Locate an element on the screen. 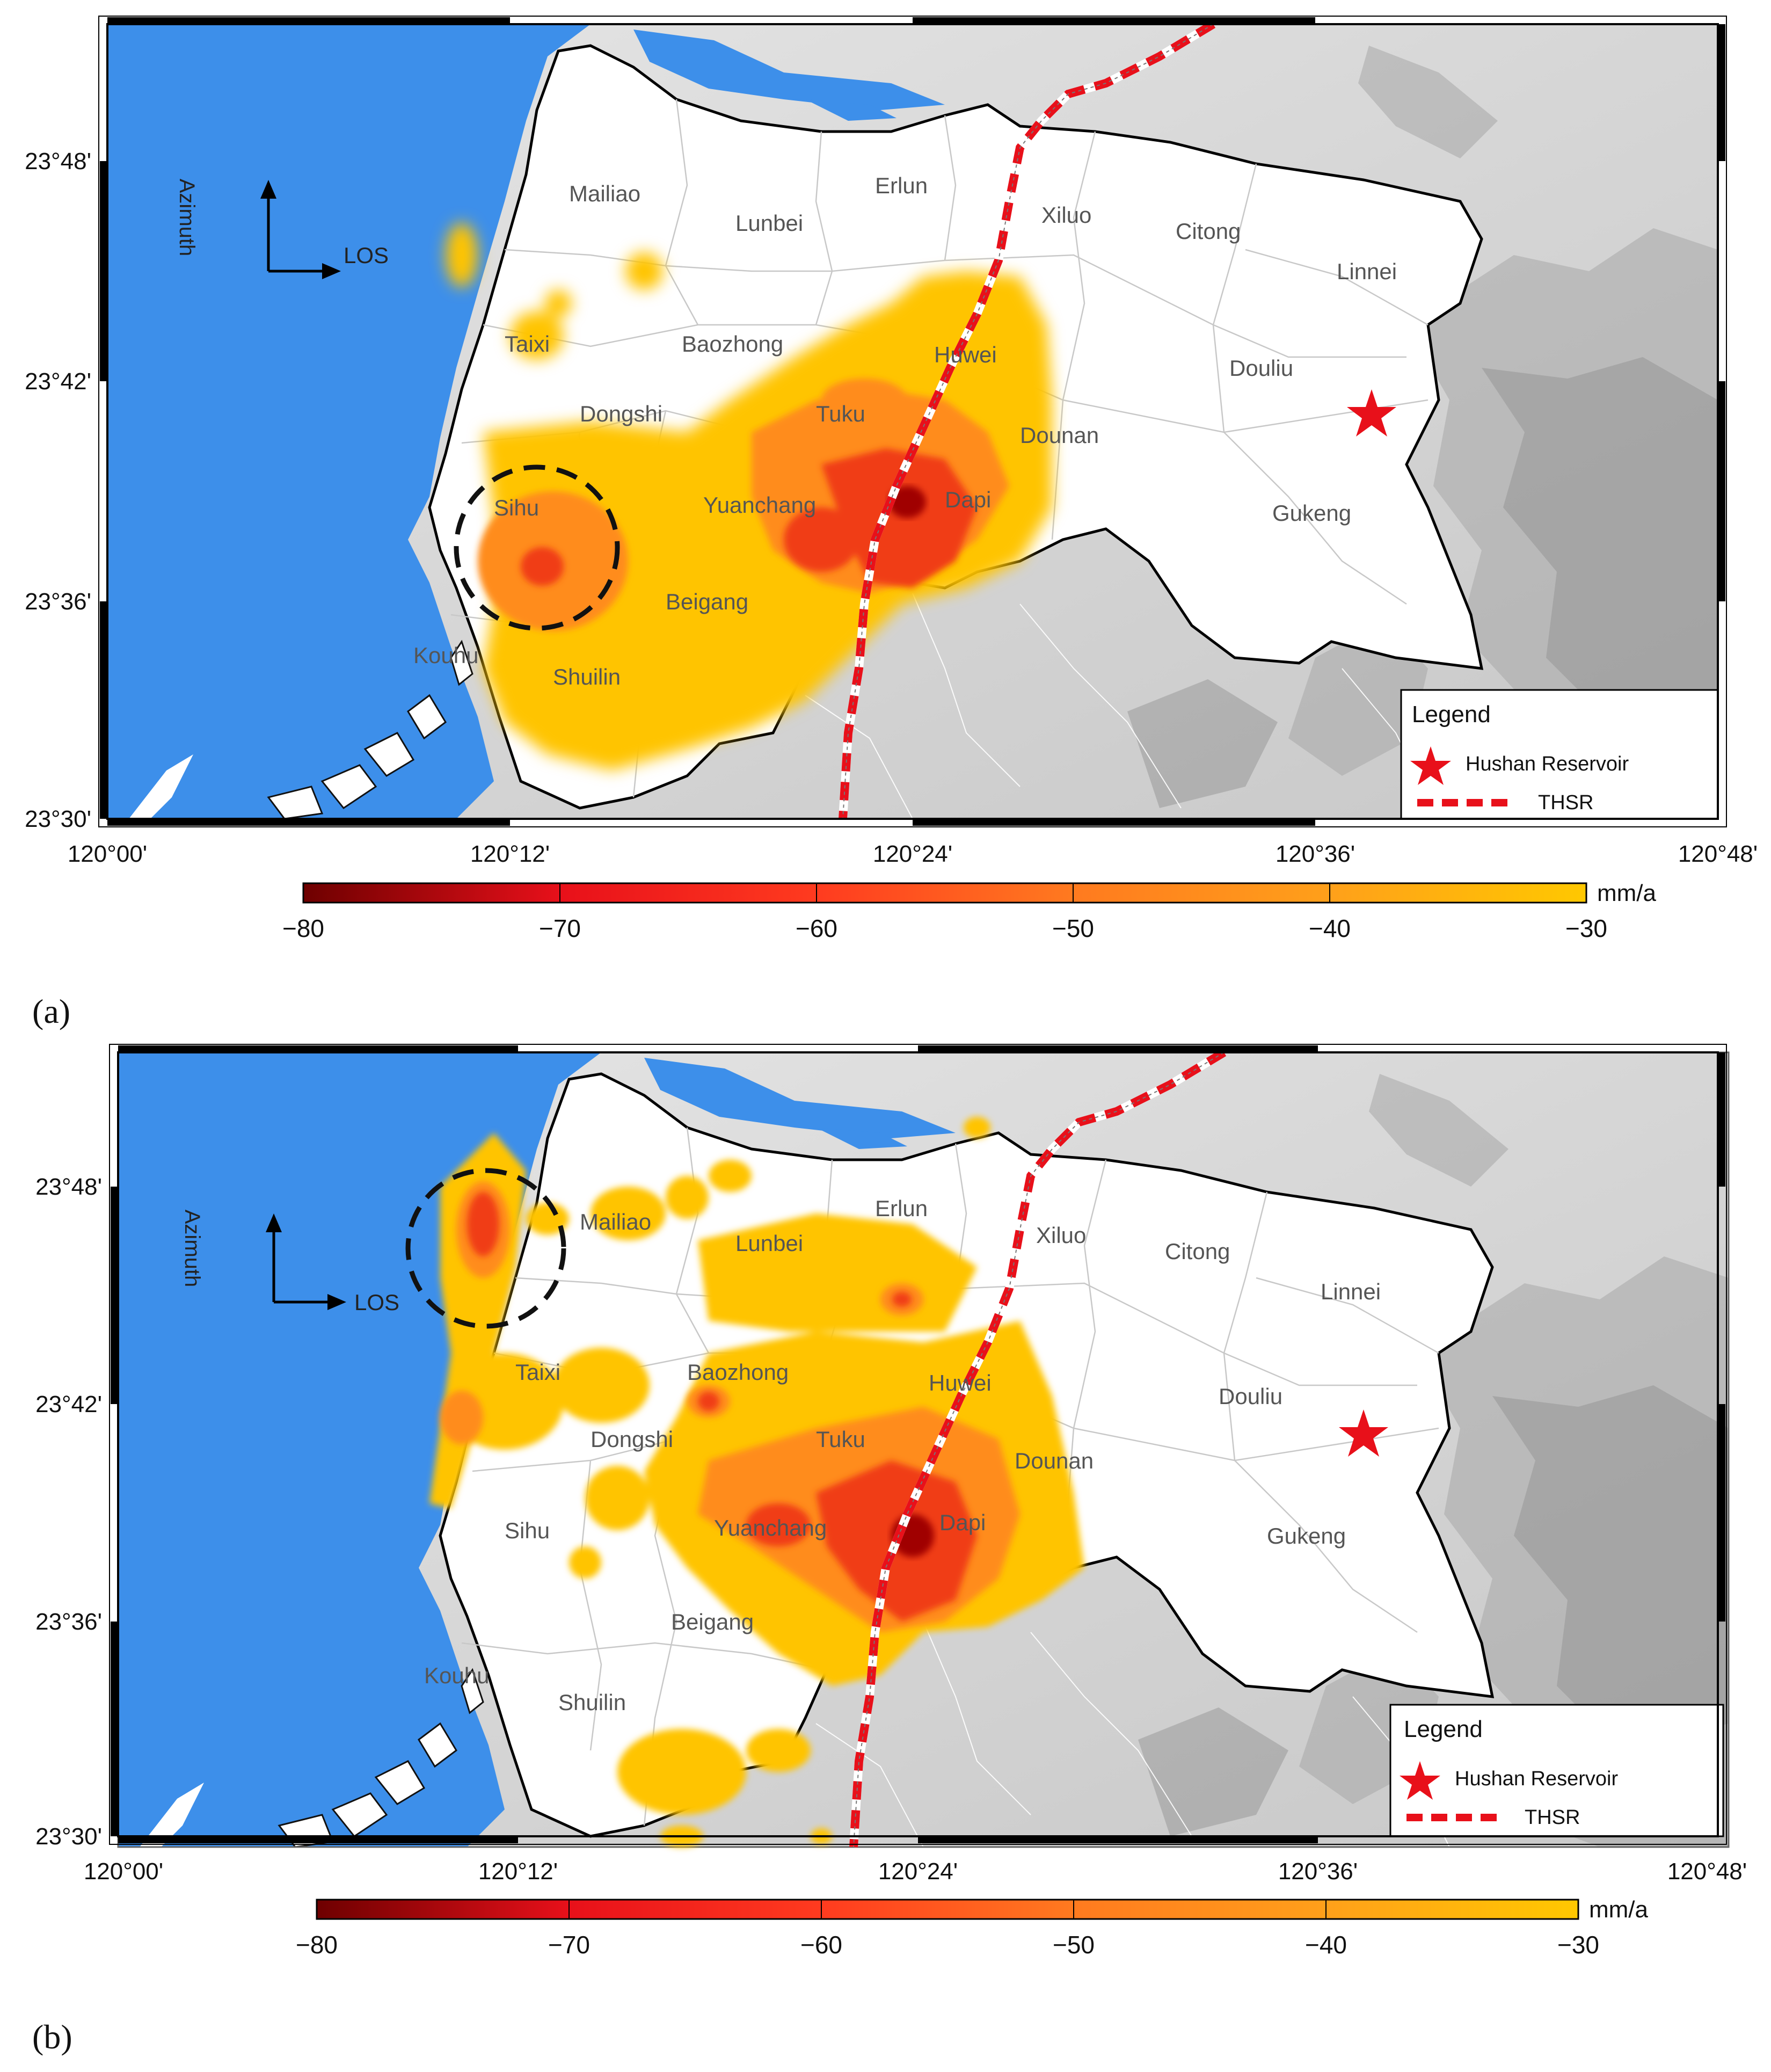  lon-tick: 120°12' is located at coordinates (518, 1871).